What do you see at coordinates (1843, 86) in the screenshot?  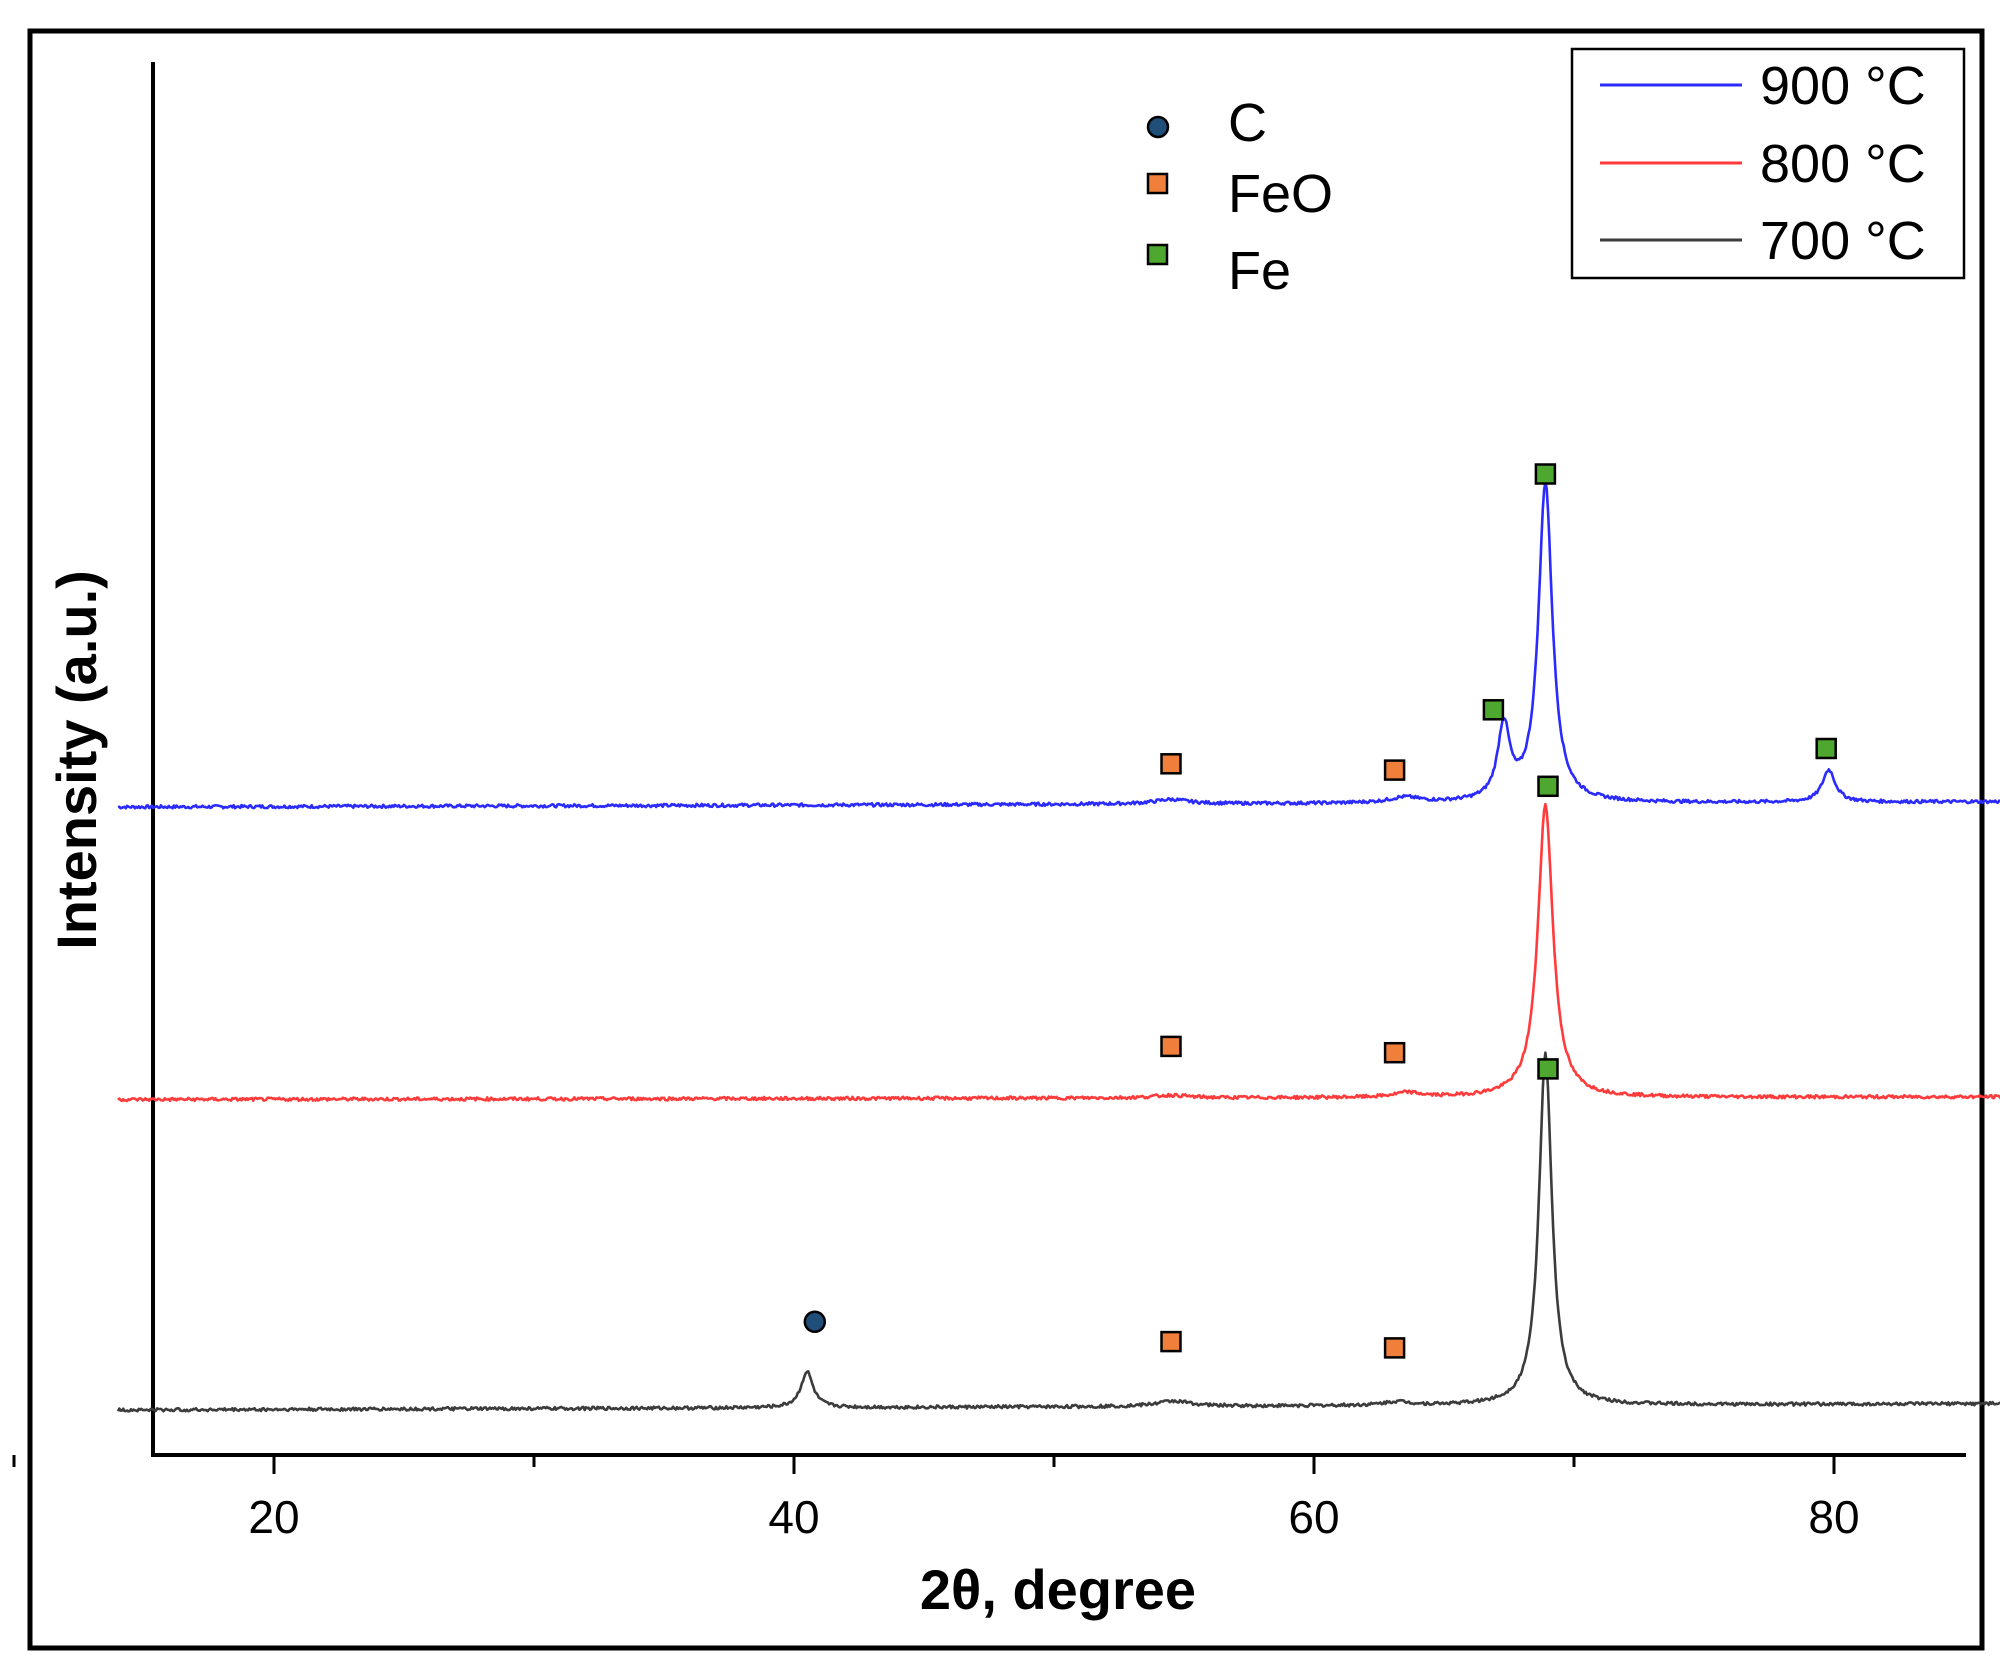 I see `legend-900-label: 900 °C` at bounding box center [1843, 86].